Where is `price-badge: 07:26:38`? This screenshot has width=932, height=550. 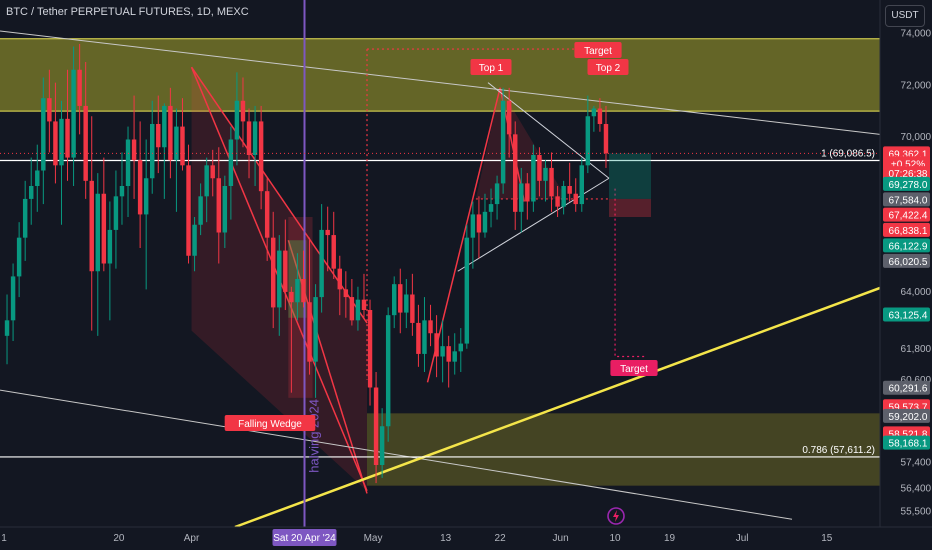
price-badge: 07:26:38 is located at coordinates (906, 173).